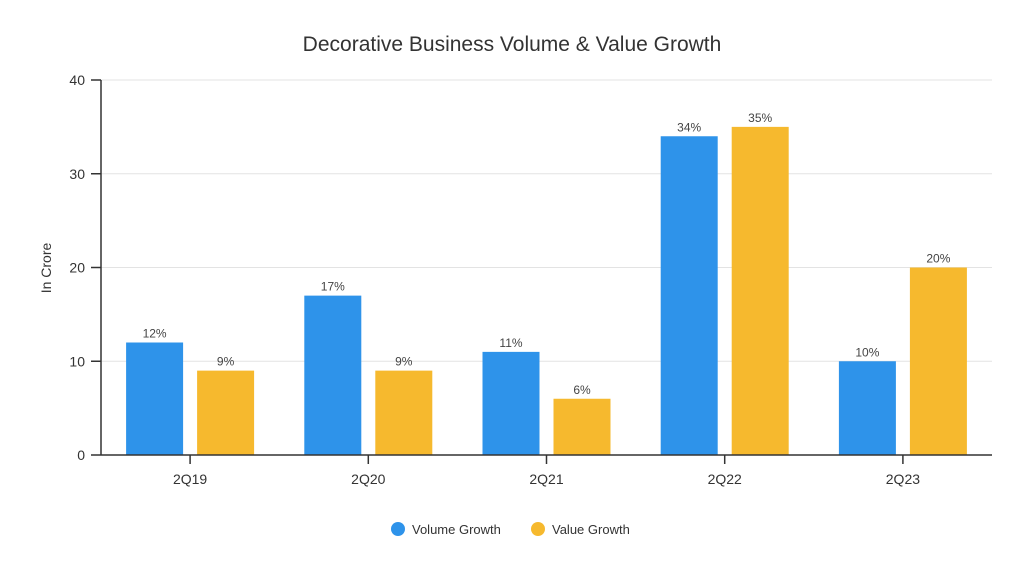 The image size is (1024, 576). What do you see at coordinates (510, 343) in the screenshot?
I see `data-label: 11%` at bounding box center [510, 343].